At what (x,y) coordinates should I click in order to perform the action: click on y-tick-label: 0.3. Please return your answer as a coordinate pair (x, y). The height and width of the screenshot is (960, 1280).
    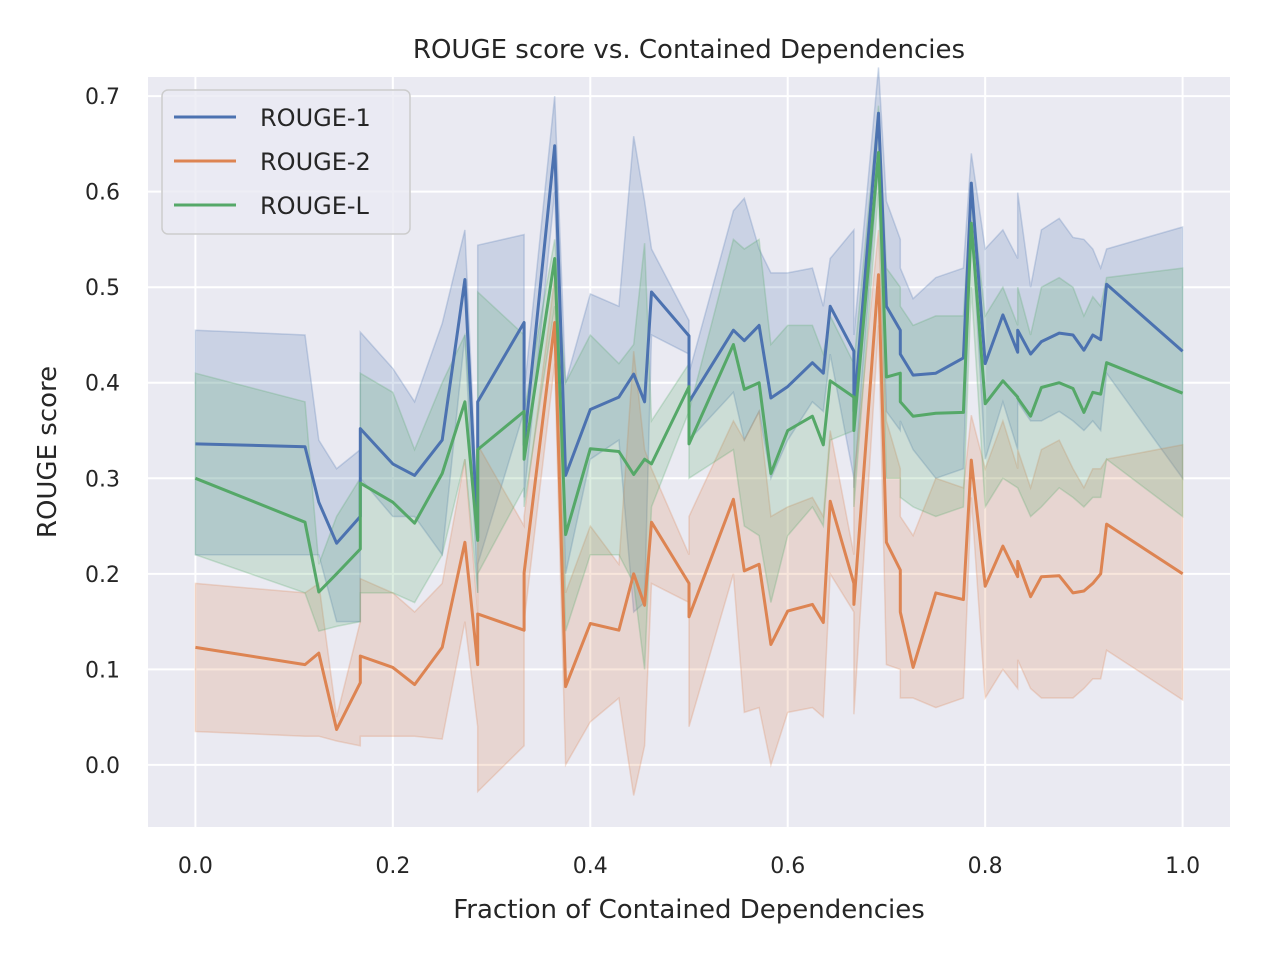
    Looking at the image, I should click on (102, 479).